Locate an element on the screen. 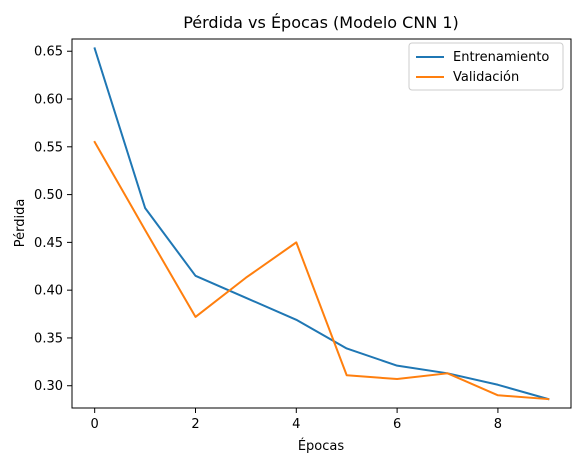 This screenshot has width=579, height=463. y-tick-label: 0.65 is located at coordinates (48, 52).